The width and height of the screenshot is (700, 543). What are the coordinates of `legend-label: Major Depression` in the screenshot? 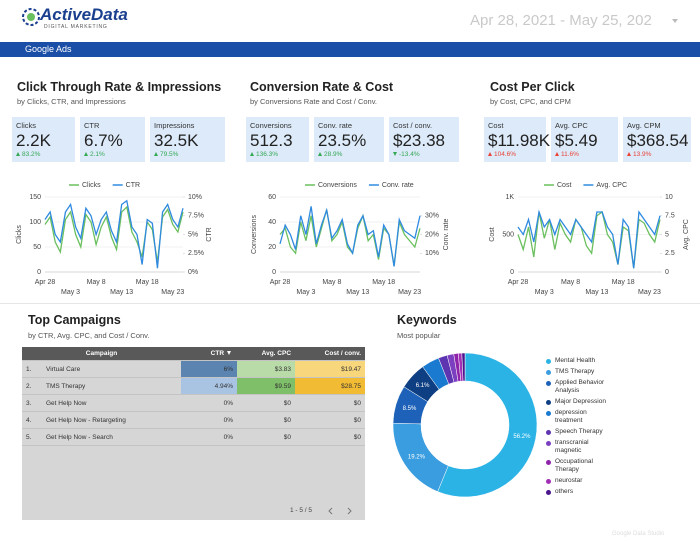 It's located at (580, 401).